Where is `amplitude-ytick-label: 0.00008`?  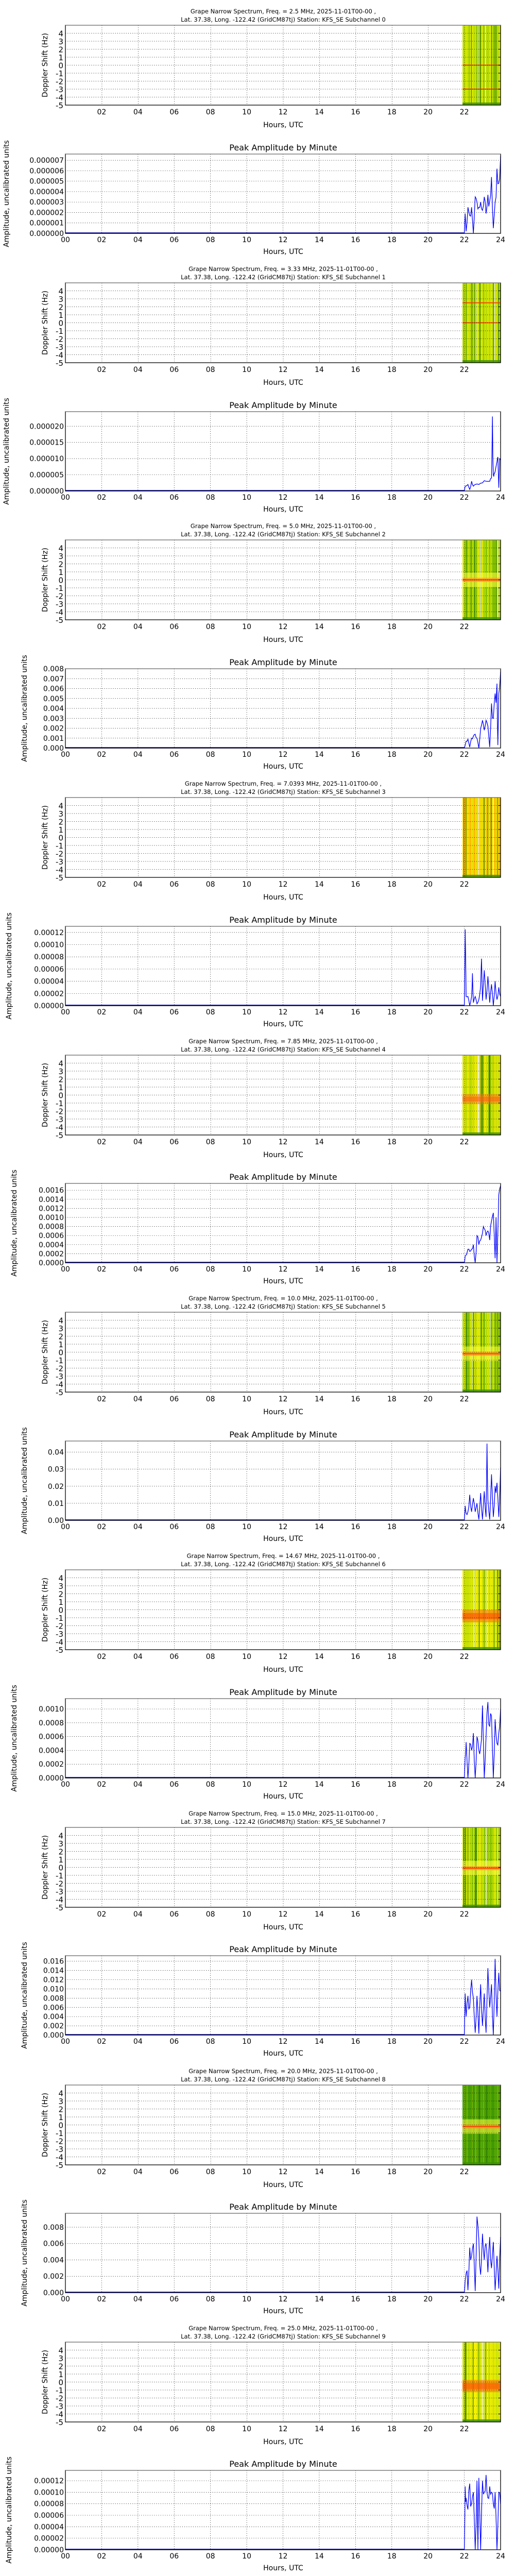
amplitude-ytick-label: 0.00008 is located at coordinates (49, 957).